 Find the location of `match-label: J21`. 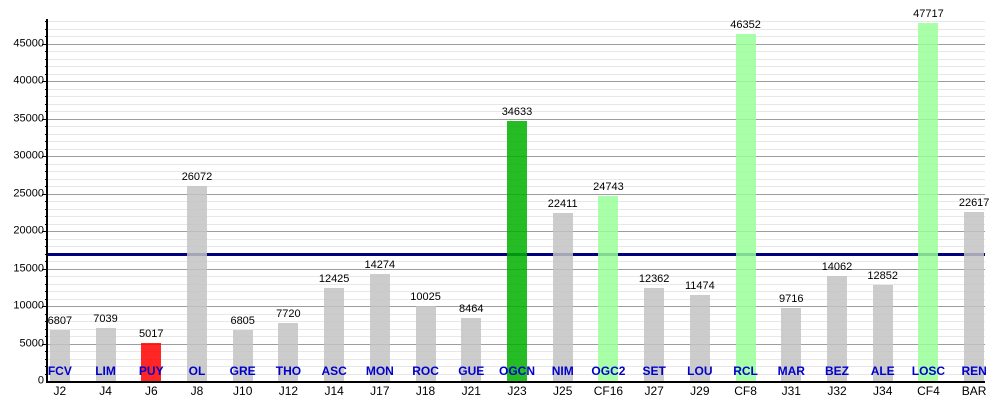

match-label: J21 is located at coordinates (471, 391).